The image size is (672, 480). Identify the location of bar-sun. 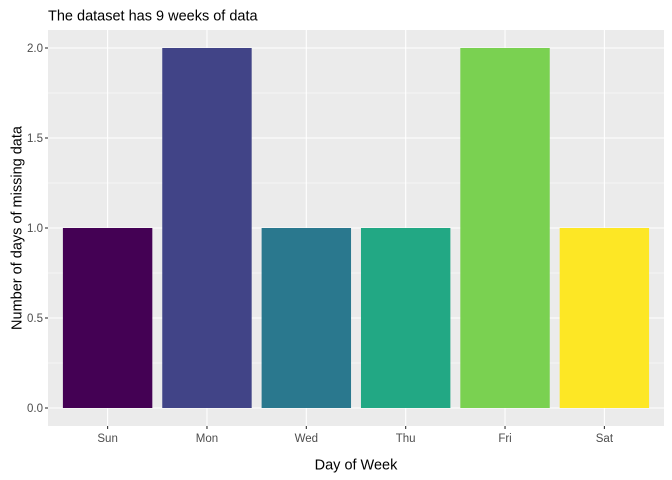
(107, 318).